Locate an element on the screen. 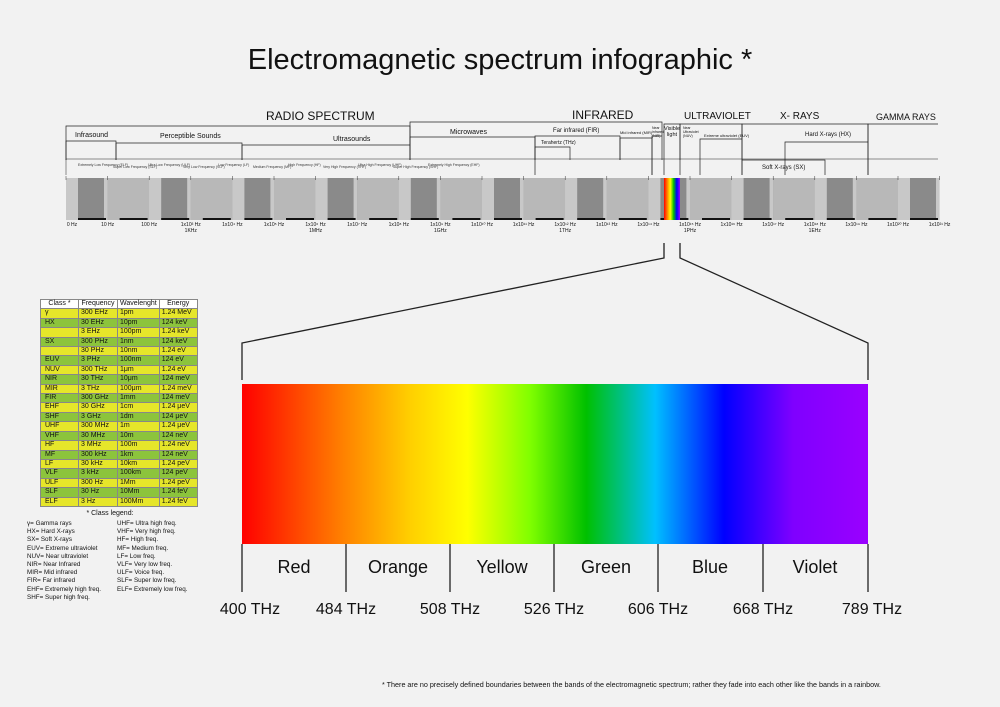 This screenshot has height=707, width=1000. table-cell: 300 EHz is located at coordinates (98, 313).